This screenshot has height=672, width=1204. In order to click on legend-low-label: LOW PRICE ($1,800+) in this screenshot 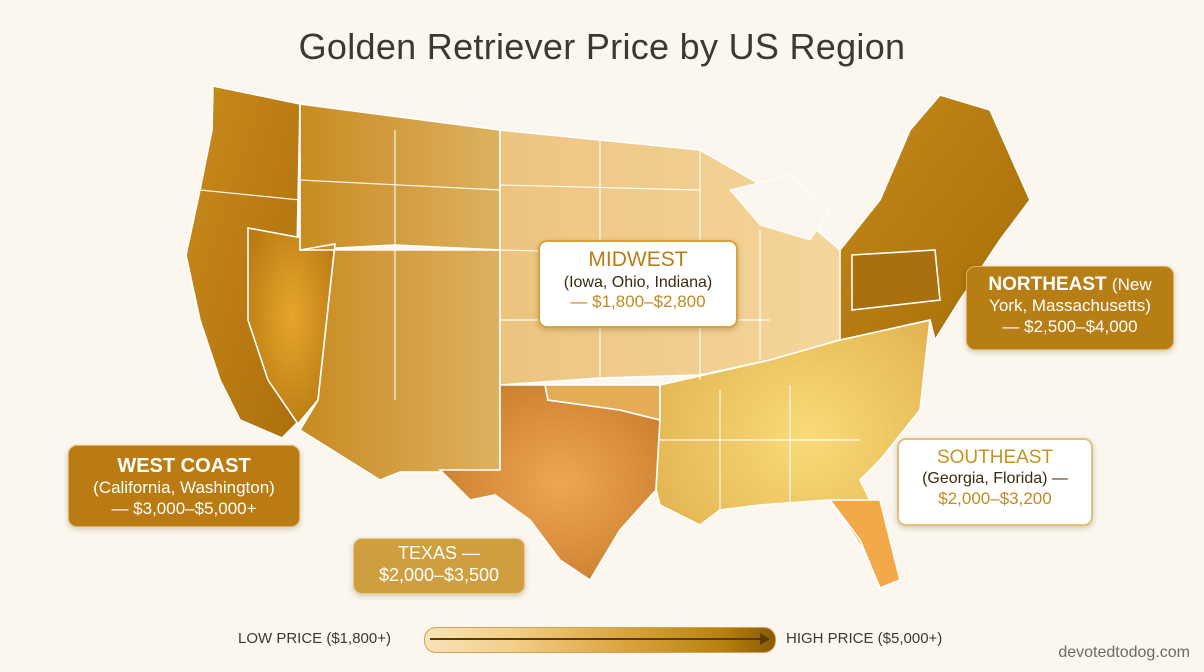, I will do `click(314, 638)`.